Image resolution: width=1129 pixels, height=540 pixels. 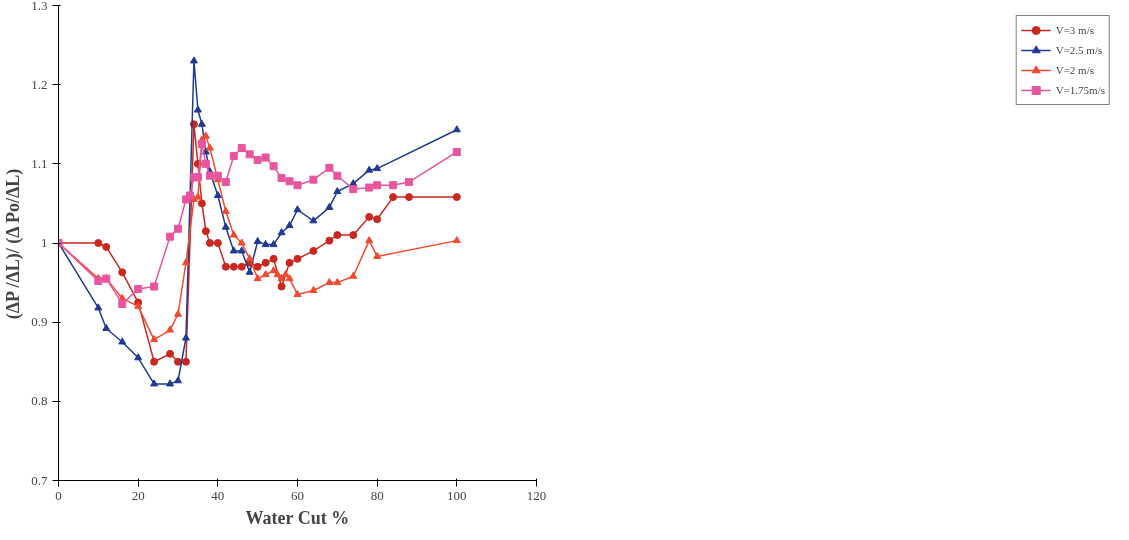 I want to click on y-axis-title: (ΔP /ΔL)/ (Δ Po/ΔL), so click(x=14, y=244).